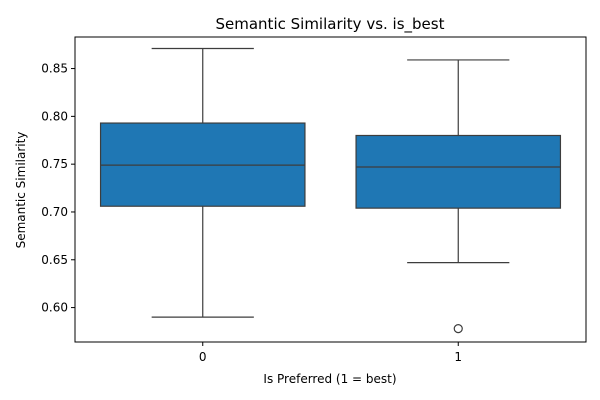 The image size is (600, 400). What do you see at coordinates (329, 379) in the screenshot?
I see `x-axis-label: Is Preferred (1 = best)` at bounding box center [329, 379].